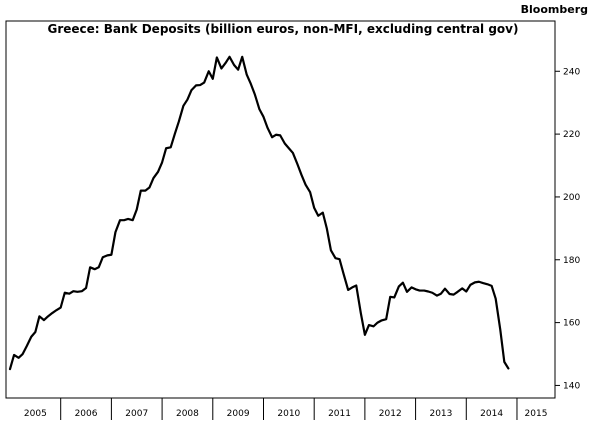 This screenshot has height=423, width=599. I want to click on x-tick-label: 2005, so click(35, 414).